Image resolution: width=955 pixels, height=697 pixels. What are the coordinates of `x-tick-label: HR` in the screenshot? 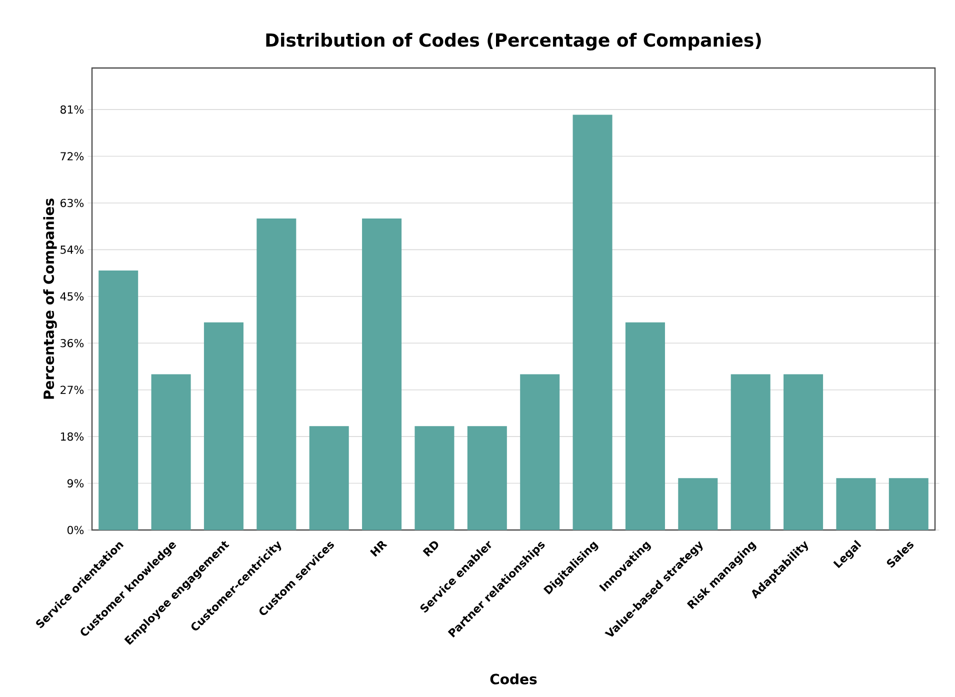 It's located at (379, 549).